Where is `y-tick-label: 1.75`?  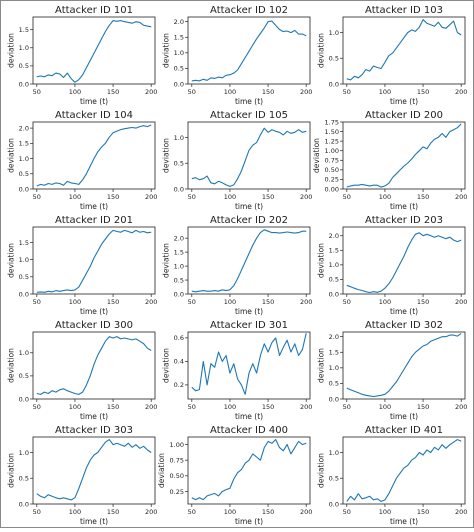 y-tick-label: 1.75 is located at coordinates (332, 122).